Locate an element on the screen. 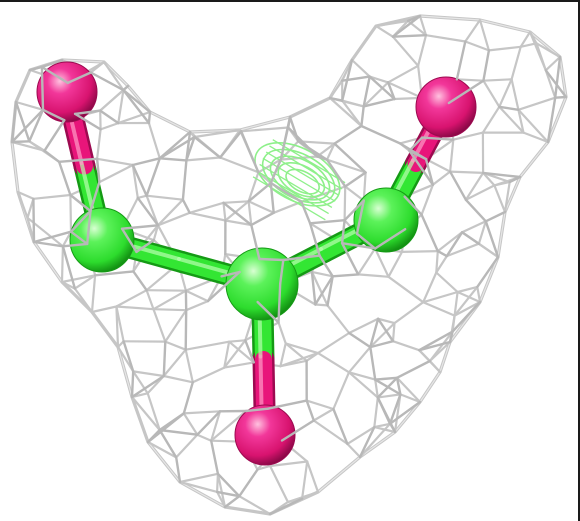 The width and height of the screenshot is (580, 521). oxygen-atom-bottom-terminal is located at coordinates (265, 435).